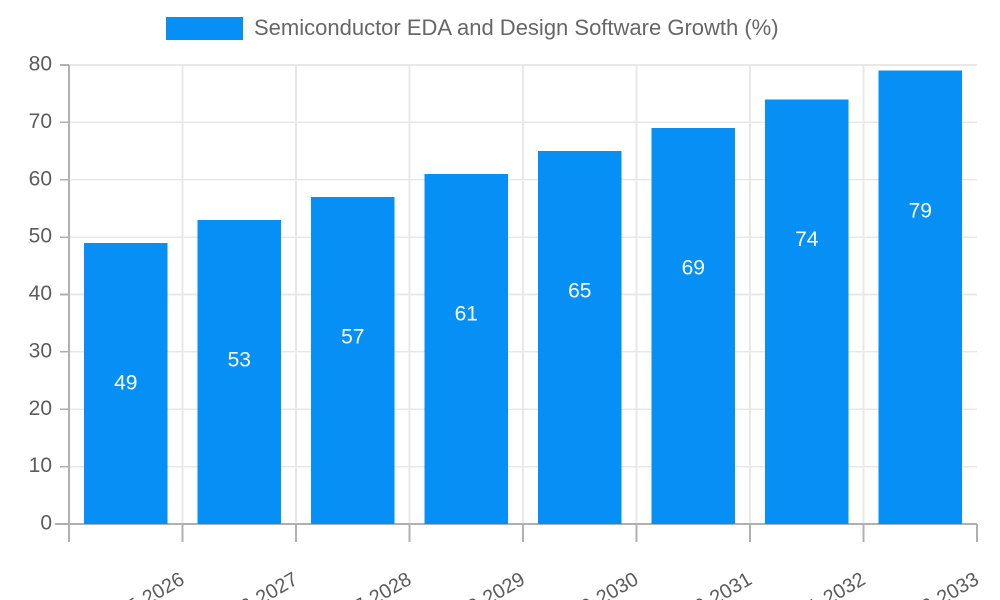 This screenshot has height=600, width=1000. Describe the element at coordinates (40, 236) in the screenshot. I see `y-tick-label: 50` at that location.